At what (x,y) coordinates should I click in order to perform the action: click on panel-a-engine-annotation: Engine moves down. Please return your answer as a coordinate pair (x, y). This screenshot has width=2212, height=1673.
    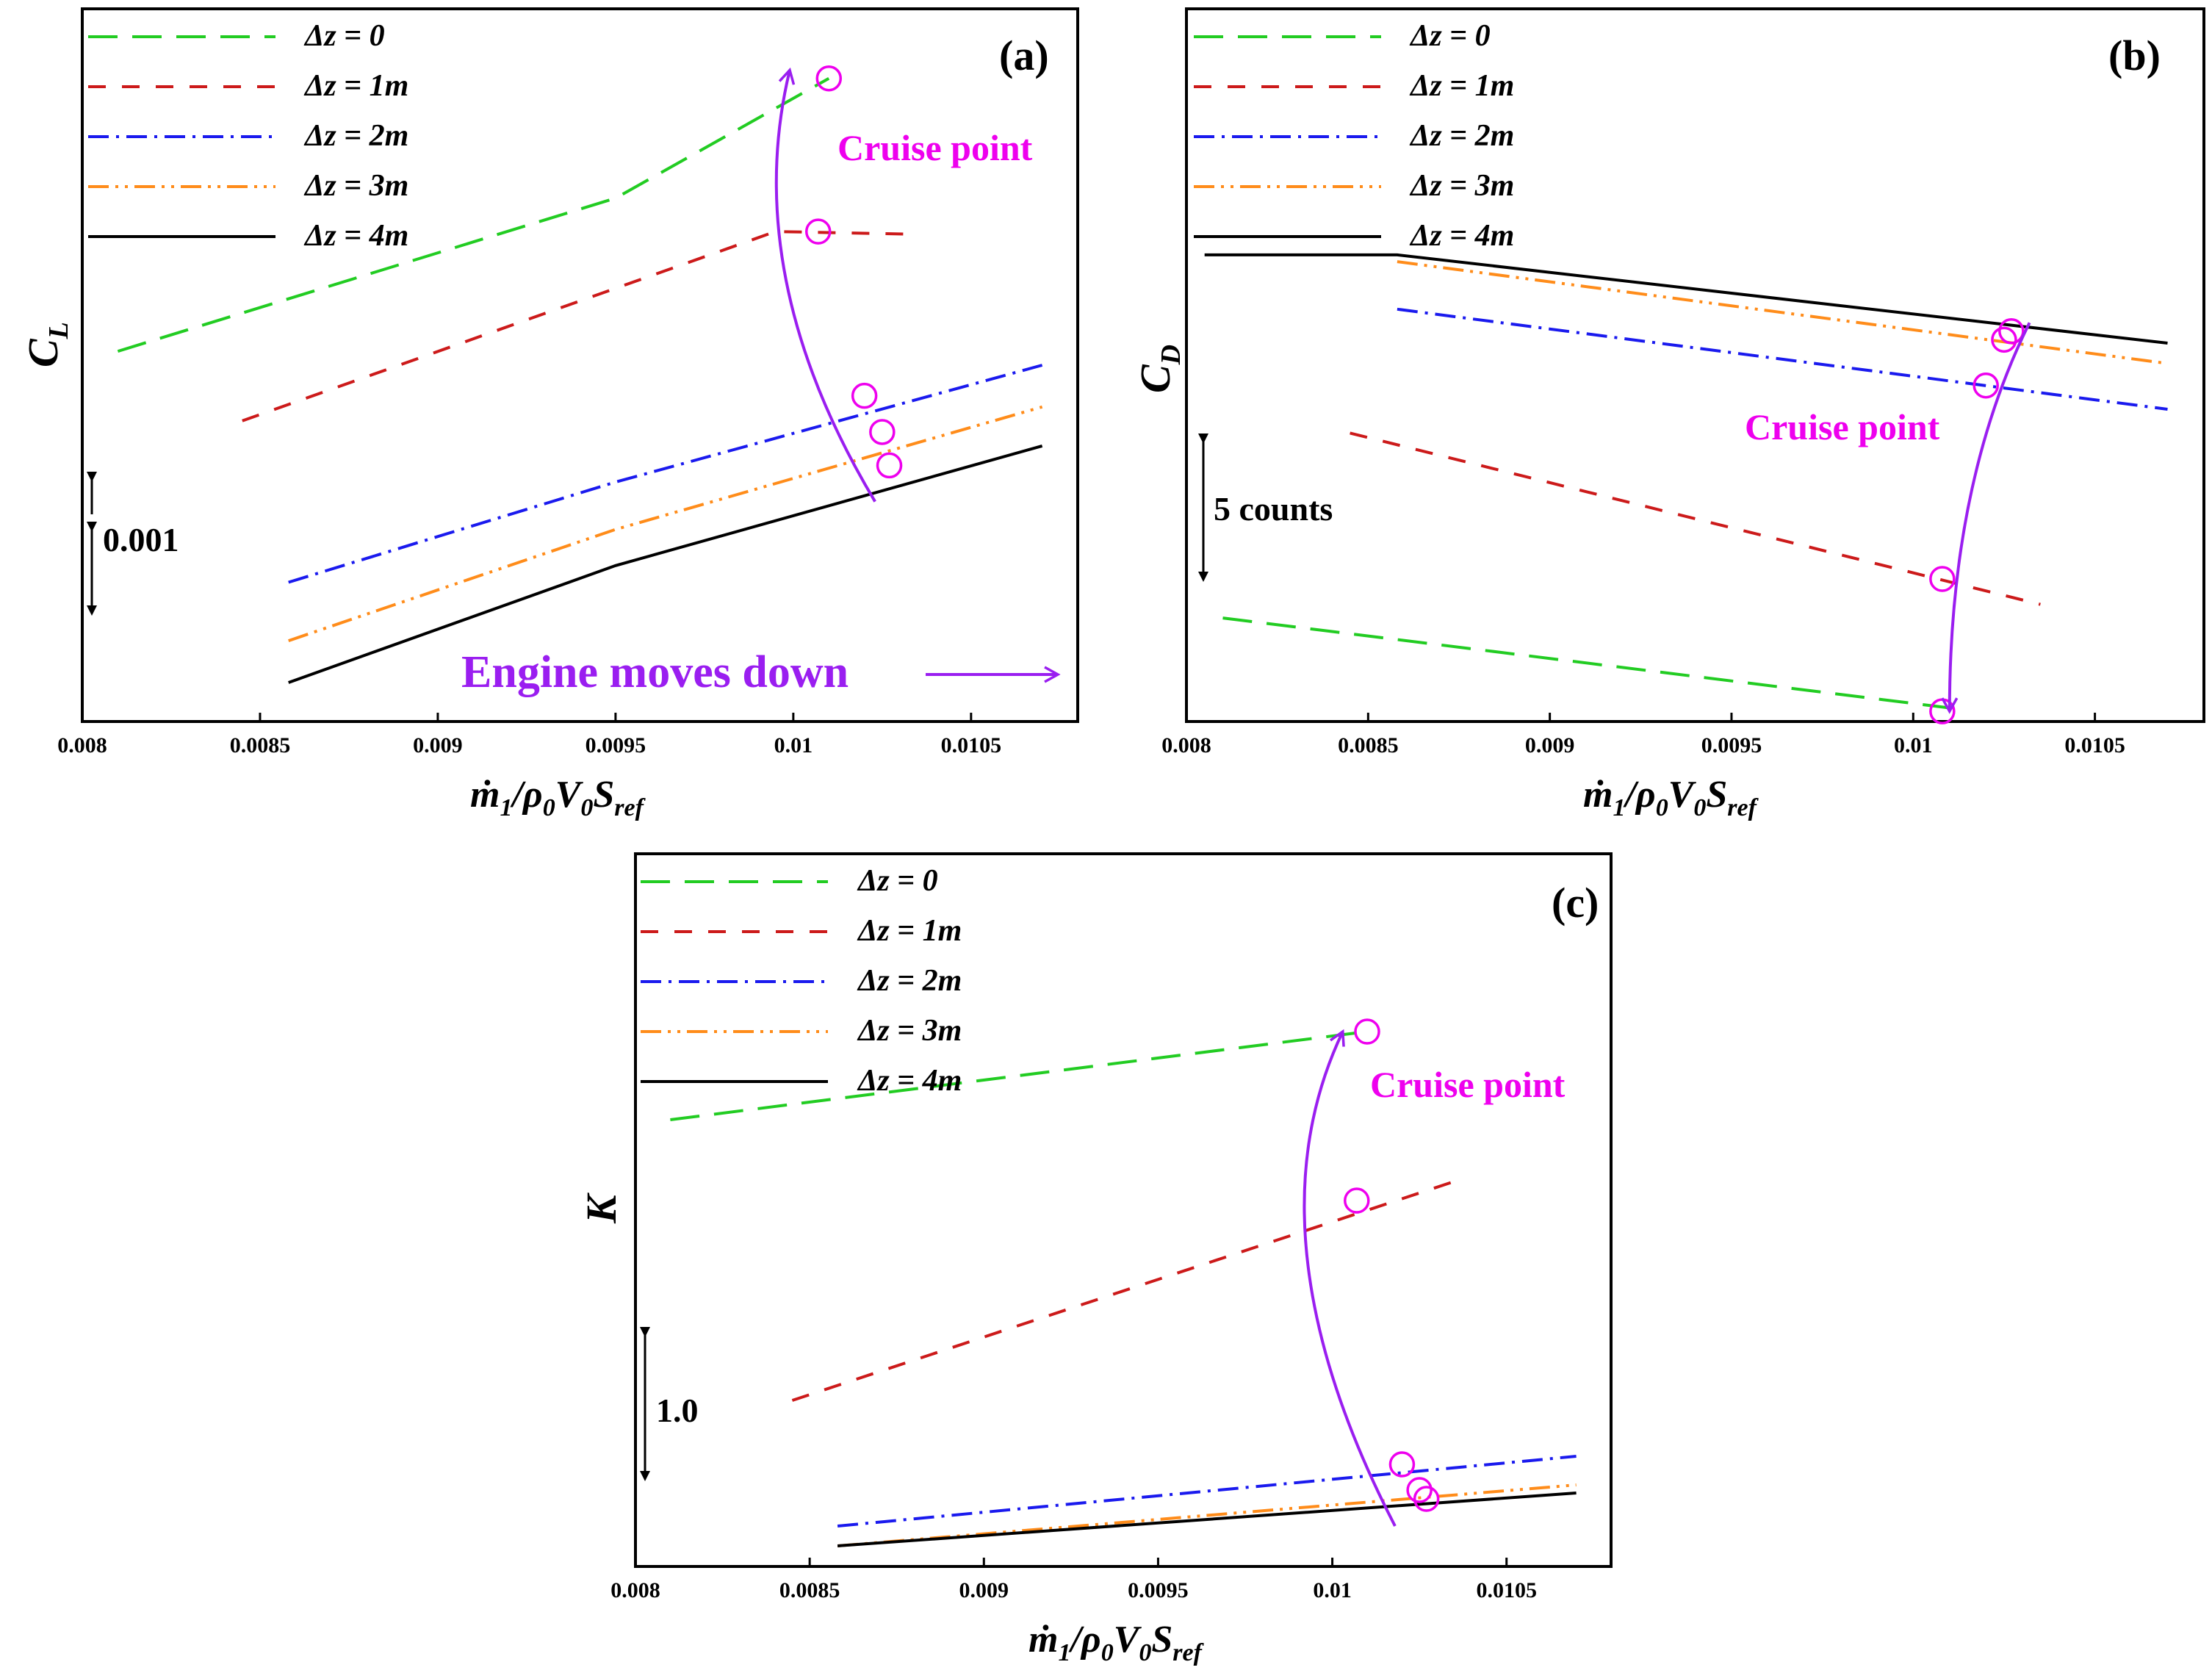
    Looking at the image, I should click on (761, 672).